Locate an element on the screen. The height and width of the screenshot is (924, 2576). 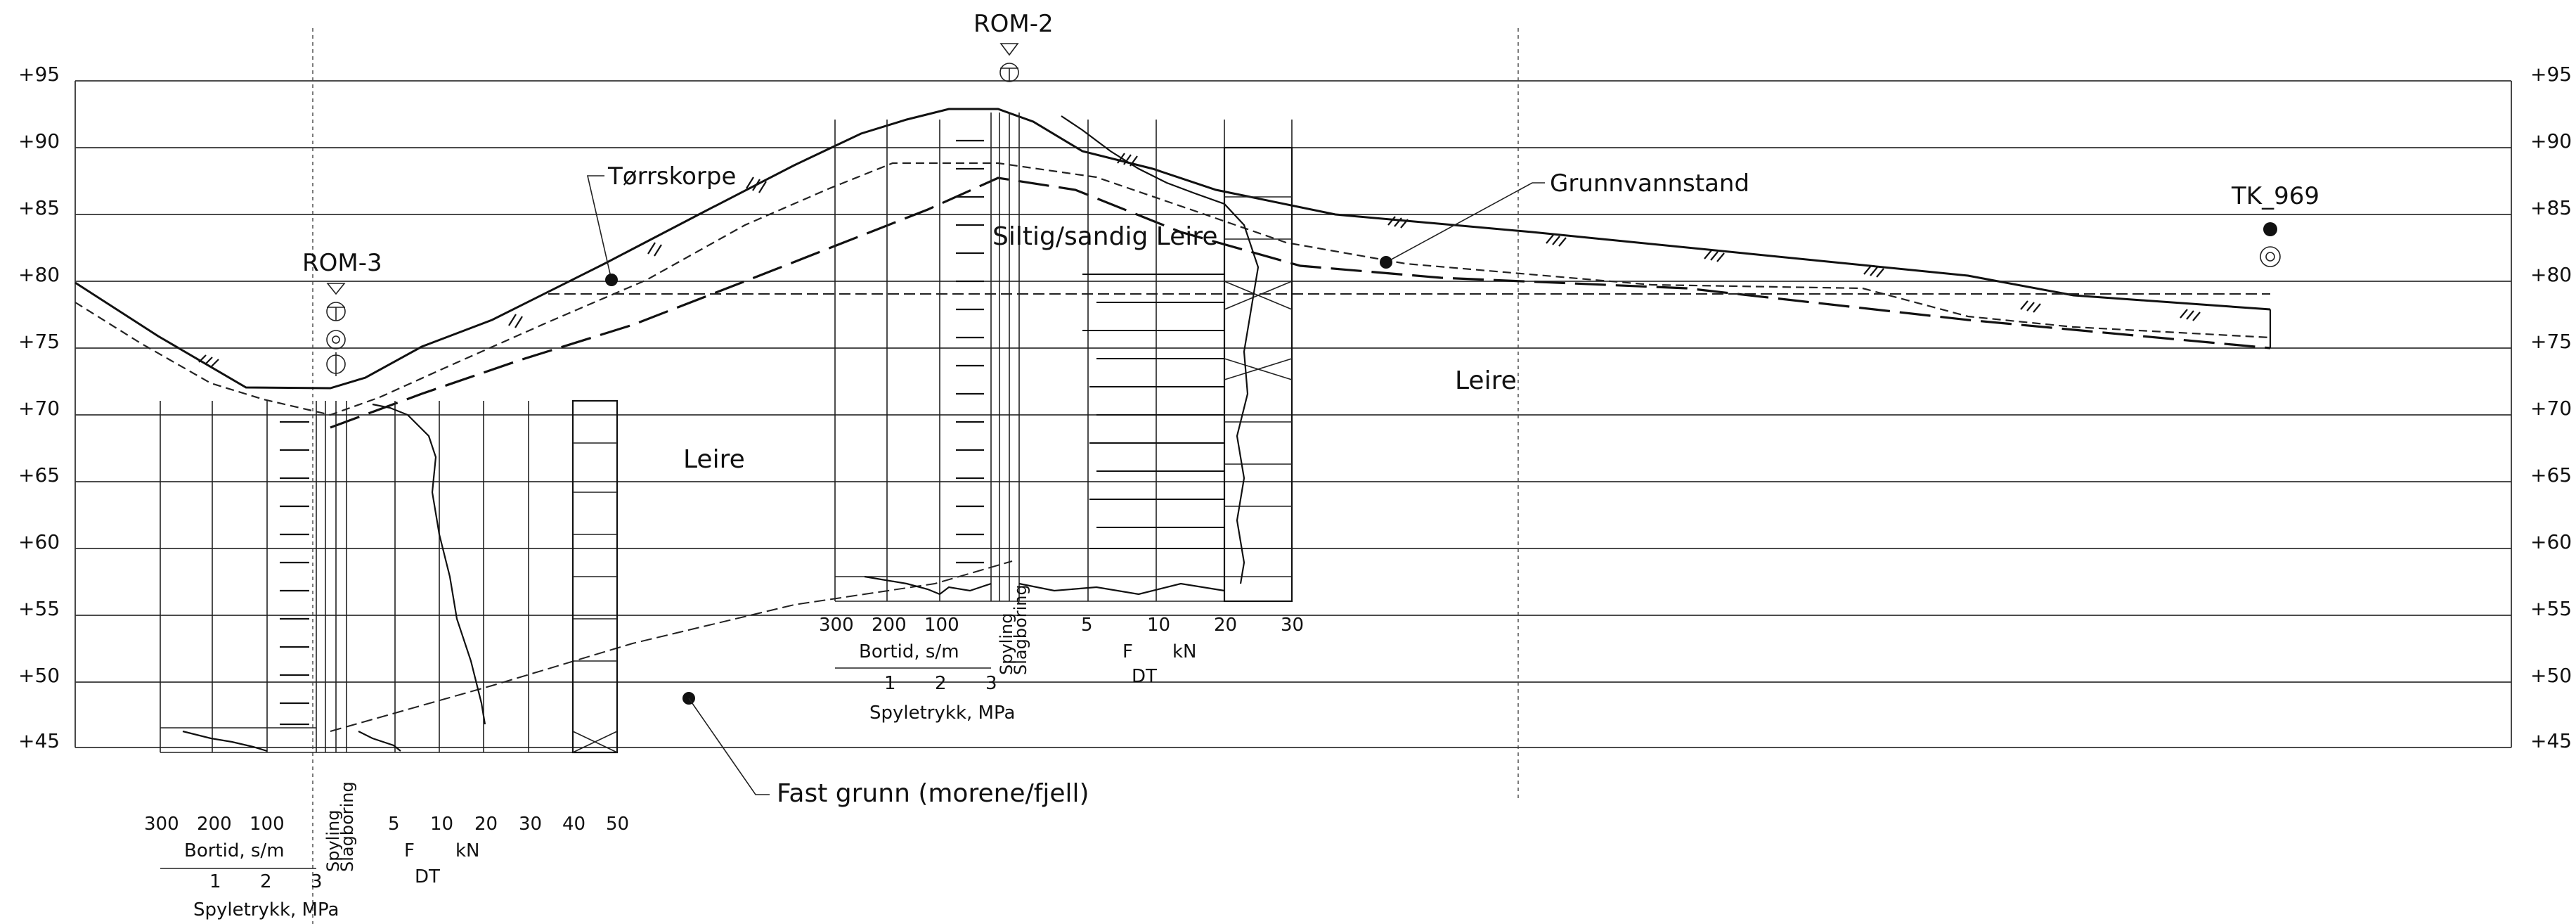
borehole-tk969: TK_969 is located at coordinates (2275, 224).